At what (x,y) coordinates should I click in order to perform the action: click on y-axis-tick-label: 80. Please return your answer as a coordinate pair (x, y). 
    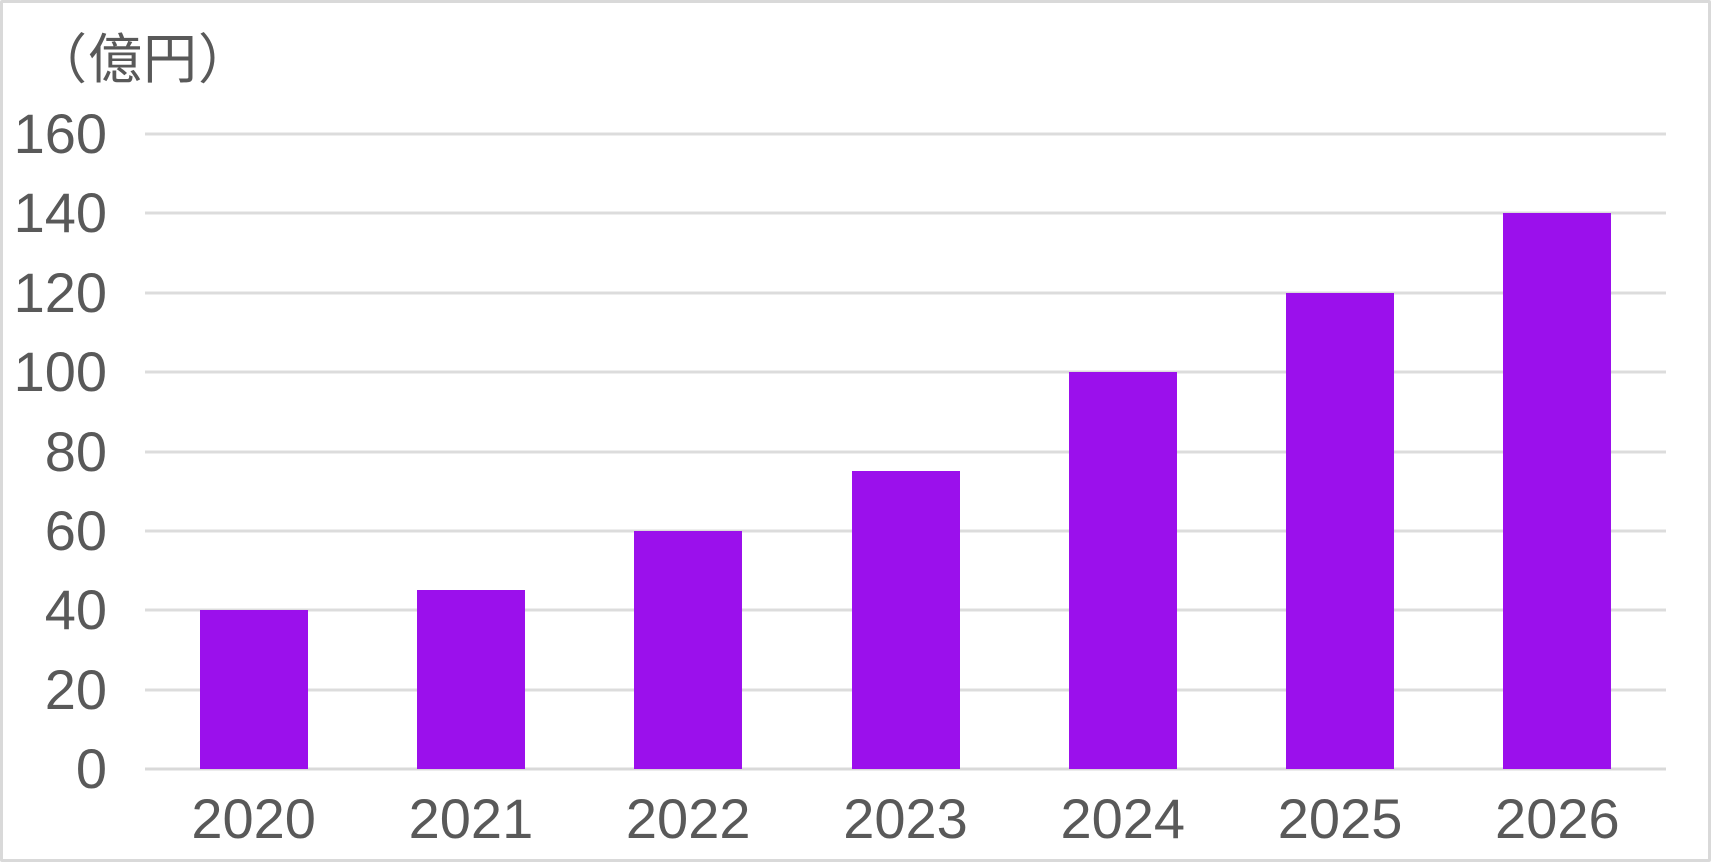
    Looking at the image, I should click on (75, 451).